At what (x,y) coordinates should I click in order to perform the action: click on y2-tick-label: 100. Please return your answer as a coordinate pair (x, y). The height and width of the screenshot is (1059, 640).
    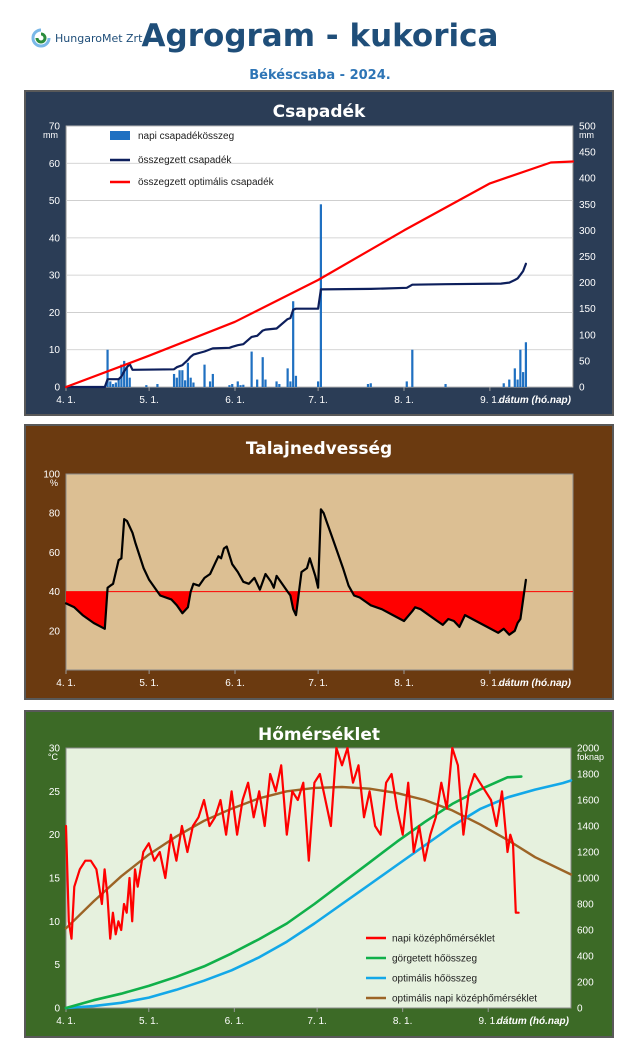
    Looking at the image, I should click on (587, 335).